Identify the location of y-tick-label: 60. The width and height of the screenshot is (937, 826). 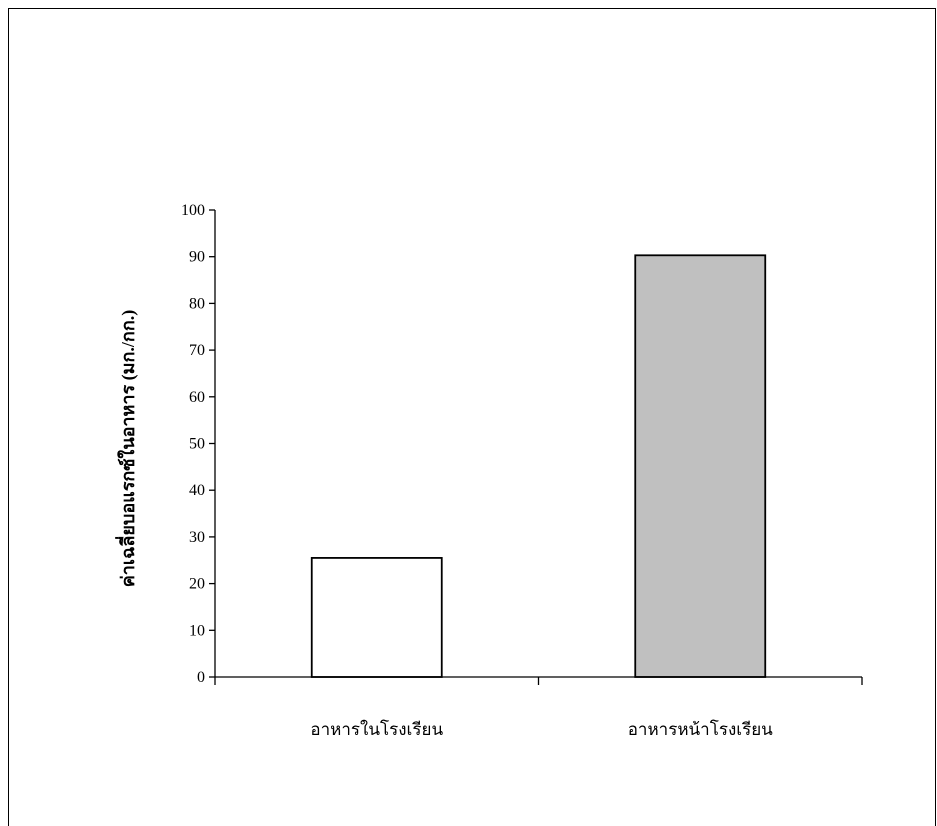
(197, 397).